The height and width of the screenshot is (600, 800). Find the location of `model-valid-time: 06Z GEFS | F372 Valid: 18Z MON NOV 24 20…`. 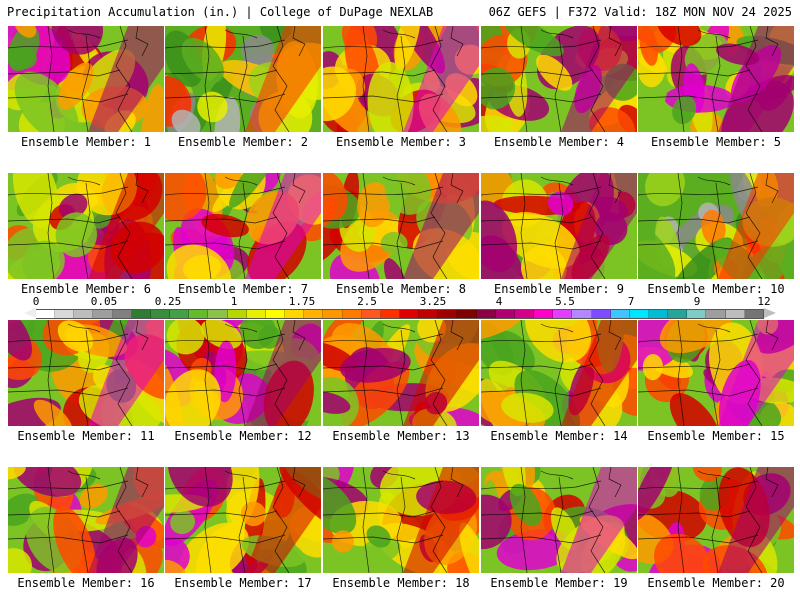

model-valid-time: 06Z GEFS | F372 Valid: 18Z MON NOV 24 20… is located at coordinates (640, 12).